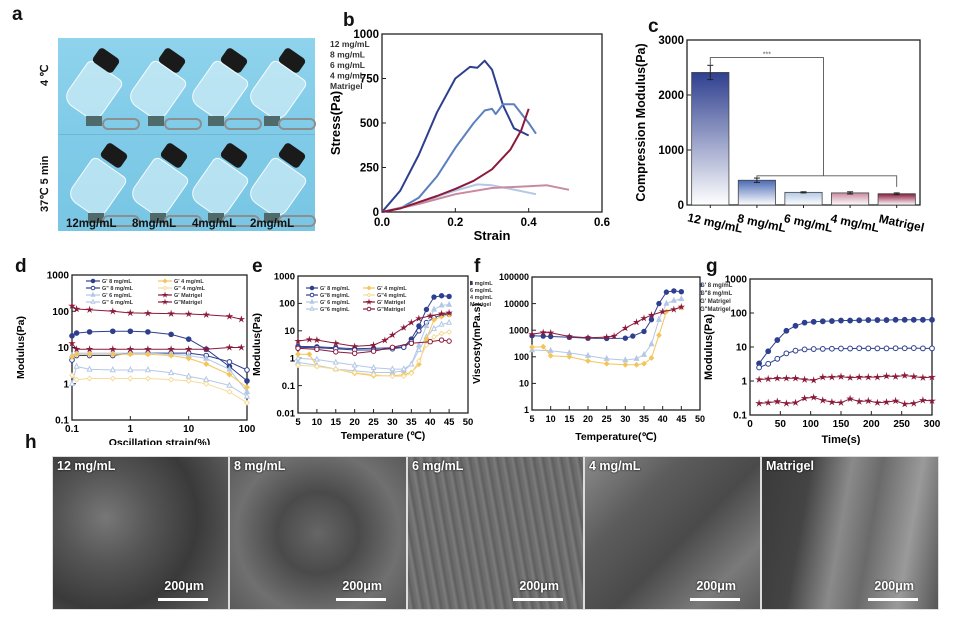 This screenshot has height=618, width=955. What do you see at coordinates (790, 466) in the screenshot?
I see `sem-label: Matrigel` at bounding box center [790, 466].